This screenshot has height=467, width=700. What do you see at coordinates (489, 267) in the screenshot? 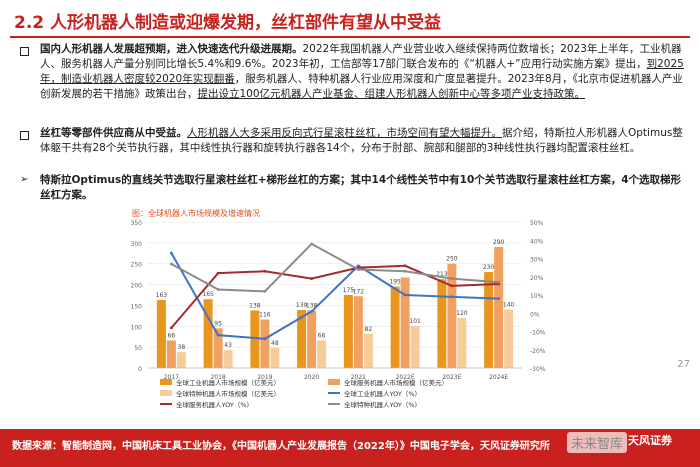
I see `bar-data-label: 230` at bounding box center [489, 267].